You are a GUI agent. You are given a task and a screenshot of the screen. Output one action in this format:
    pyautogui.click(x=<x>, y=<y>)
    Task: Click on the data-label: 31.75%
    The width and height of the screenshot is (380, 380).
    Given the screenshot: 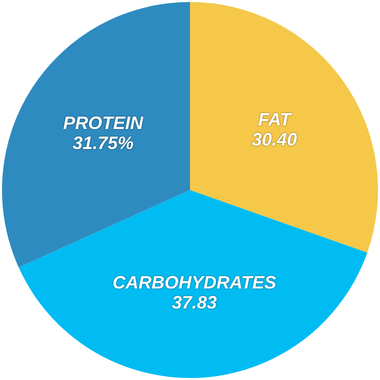 What is the action you would take?
    pyautogui.click(x=103, y=142)
    